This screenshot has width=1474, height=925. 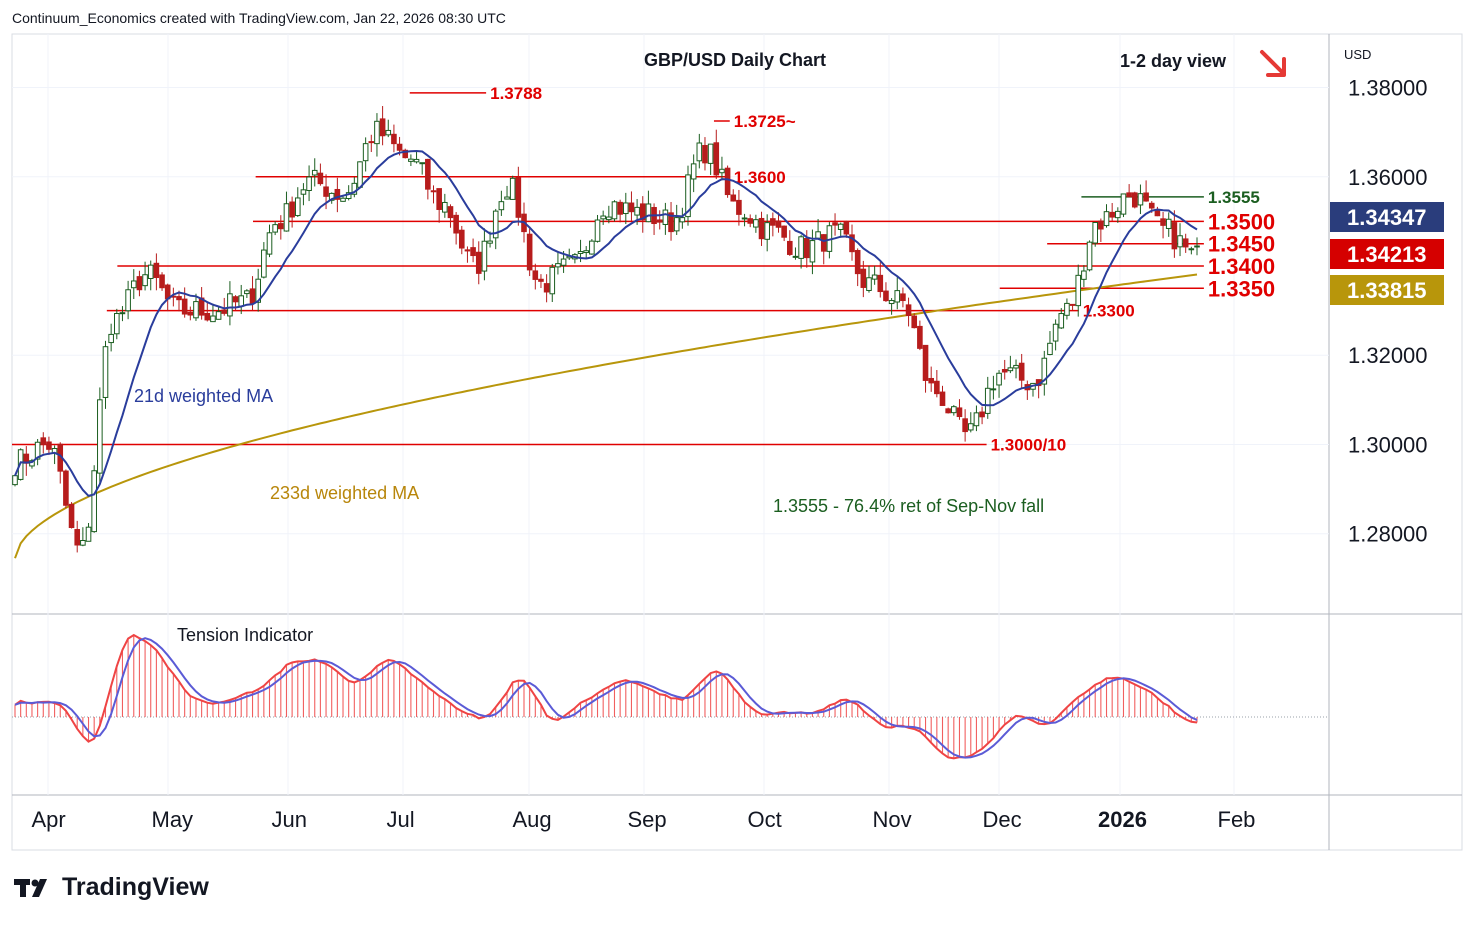 I want to click on level-label: 1.3400, so click(x=1241, y=266).